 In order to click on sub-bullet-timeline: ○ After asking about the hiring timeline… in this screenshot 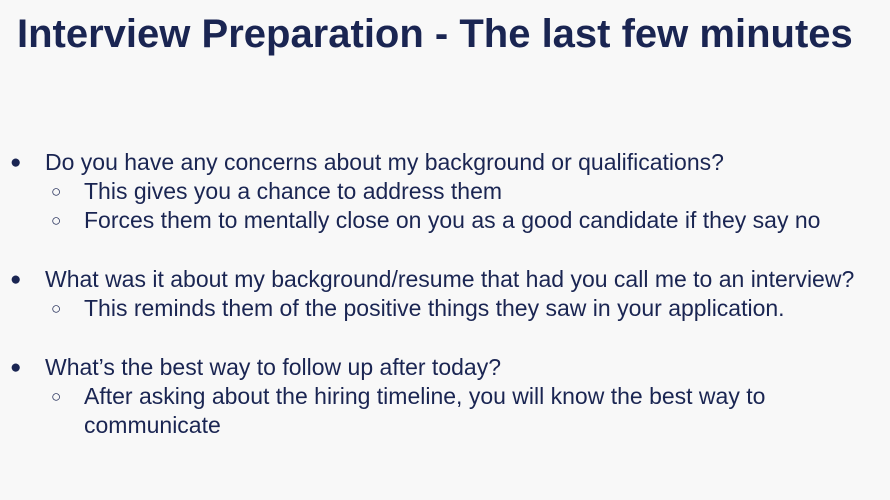, I will do `click(445, 411)`.